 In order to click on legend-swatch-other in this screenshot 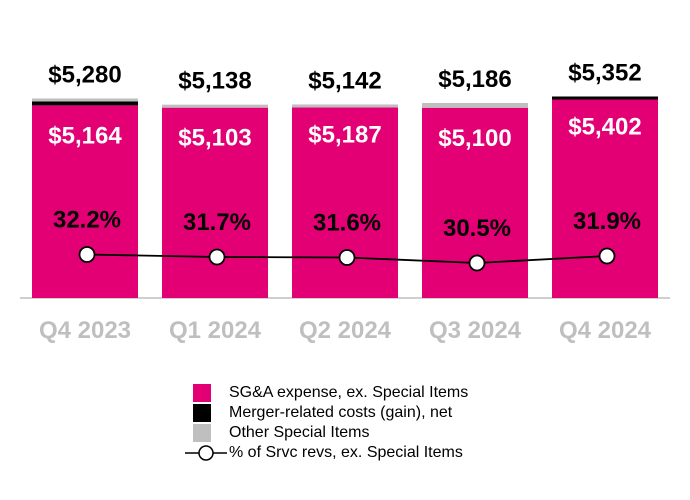, I will do `click(202, 433)`.